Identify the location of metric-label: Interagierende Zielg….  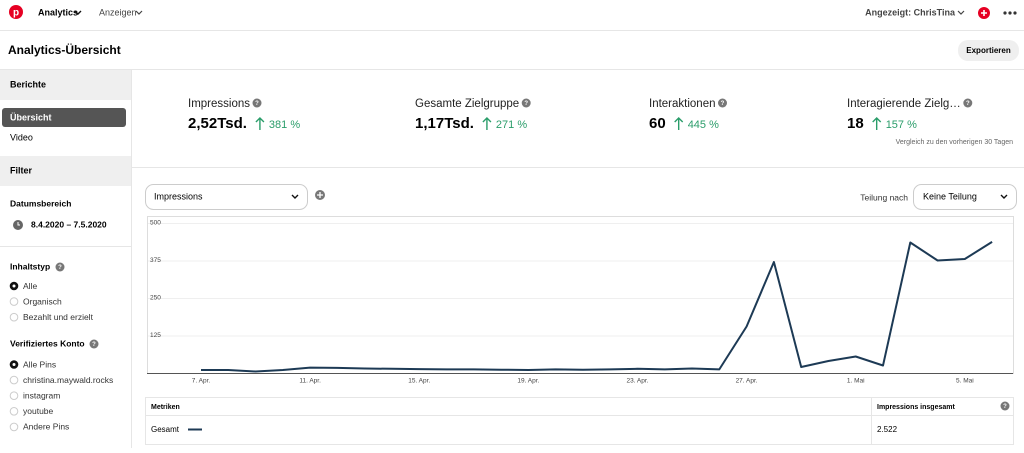
(904, 104).